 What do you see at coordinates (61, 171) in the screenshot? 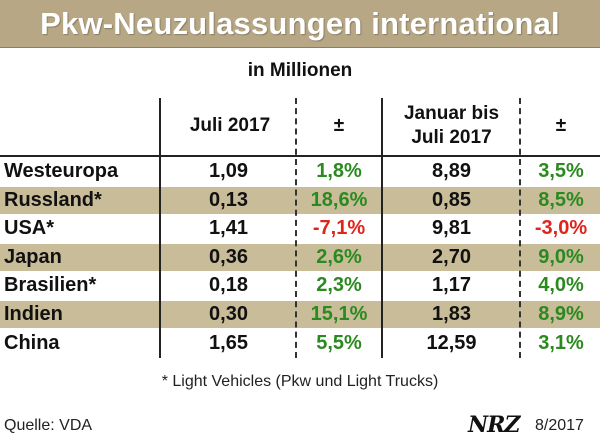
I see `row-label: Westeuropa` at bounding box center [61, 171].